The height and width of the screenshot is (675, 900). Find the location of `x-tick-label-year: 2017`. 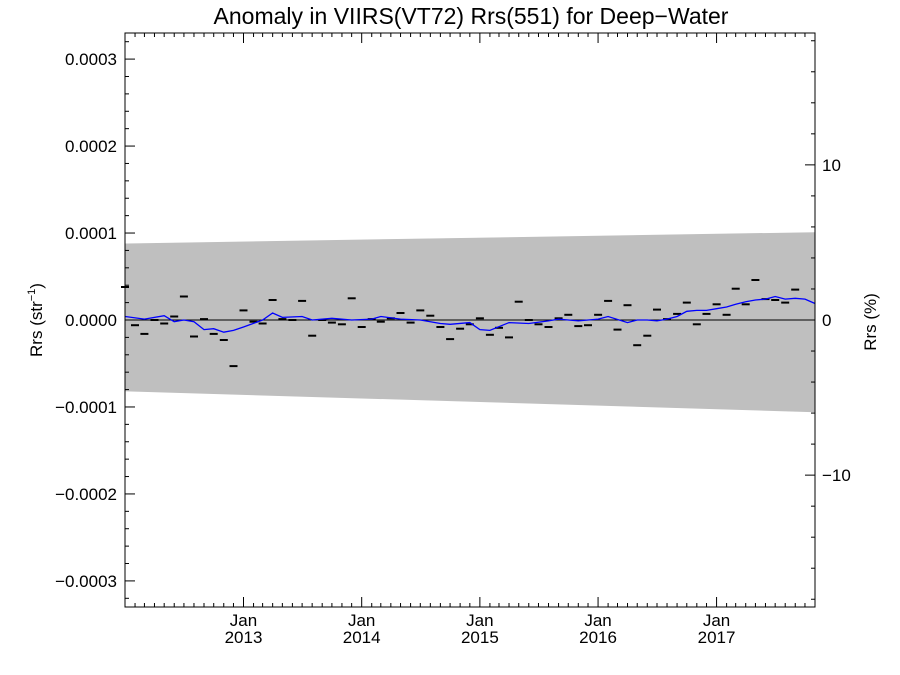

x-tick-label-year: 2017 is located at coordinates (717, 637).